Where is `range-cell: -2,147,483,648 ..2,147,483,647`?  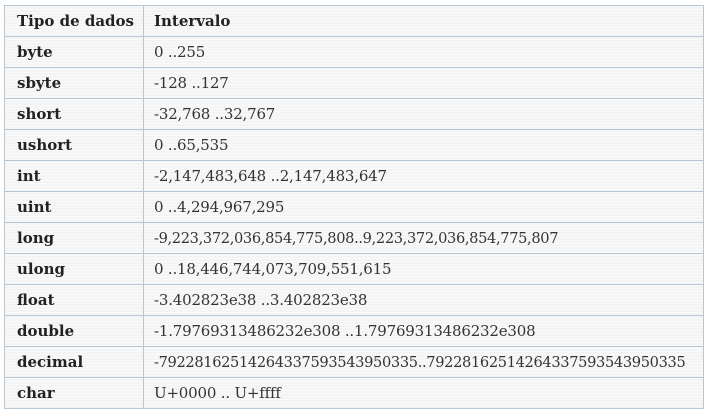
range-cell: -2,147,483,648 ..2,147,483,647 is located at coordinates (423, 176).